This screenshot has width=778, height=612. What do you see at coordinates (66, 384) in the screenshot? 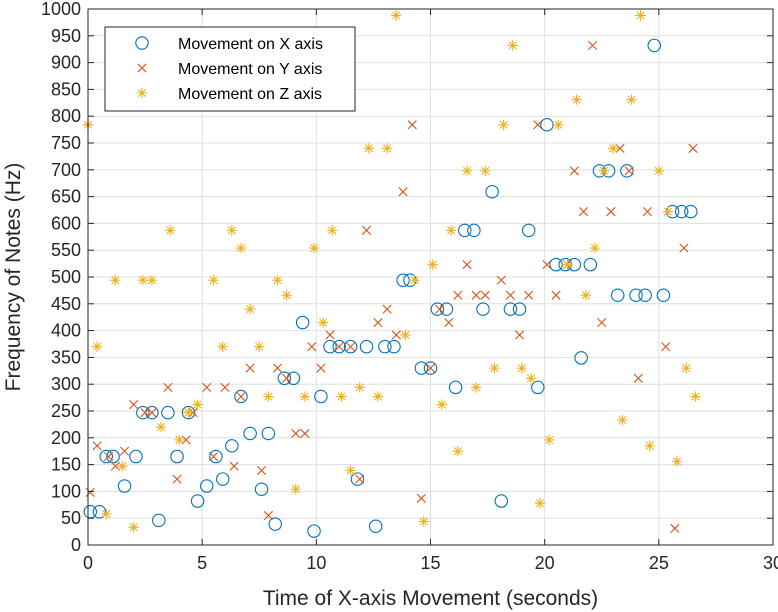
I see `y-tick-label: 300` at bounding box center [66, 384].